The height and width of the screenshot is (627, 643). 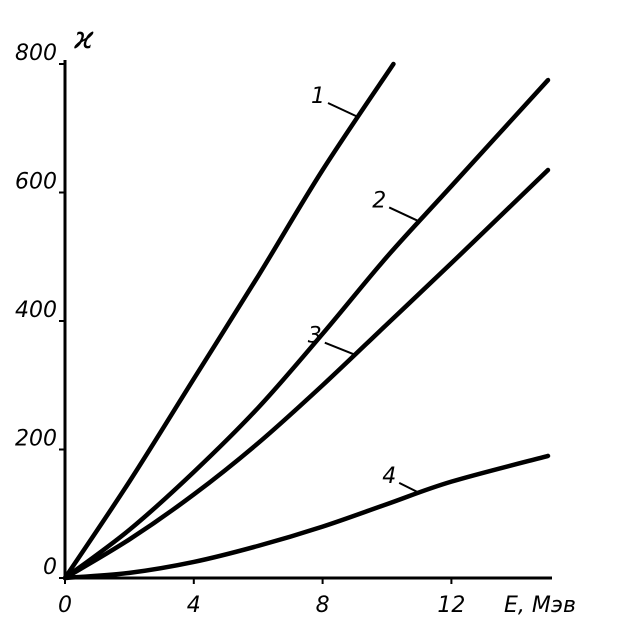 I want to click on x-tick-label: 8, so click(x=323, y=605).